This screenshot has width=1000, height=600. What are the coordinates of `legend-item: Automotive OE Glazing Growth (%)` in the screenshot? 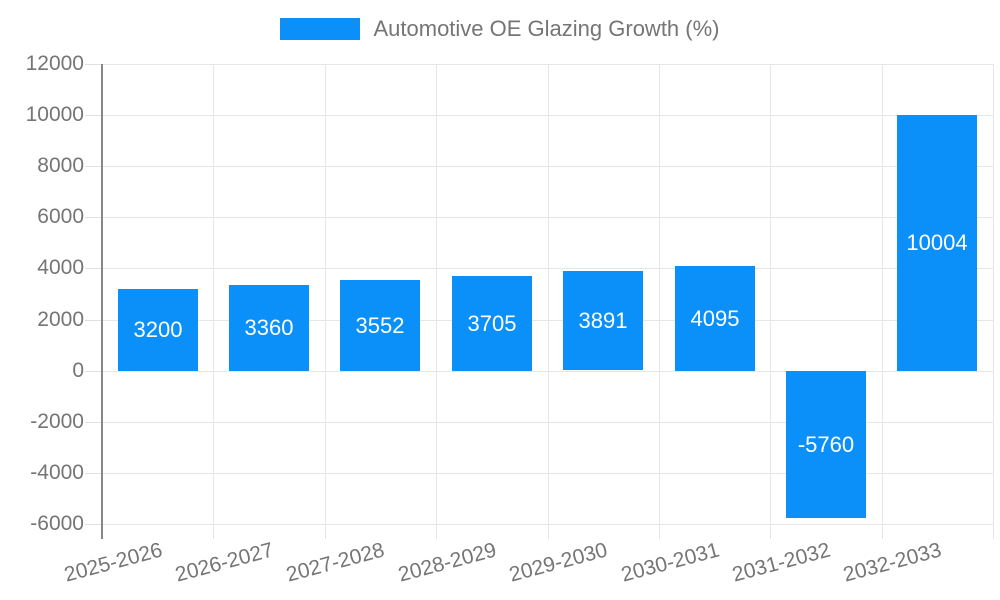 It's located at (500, 29).